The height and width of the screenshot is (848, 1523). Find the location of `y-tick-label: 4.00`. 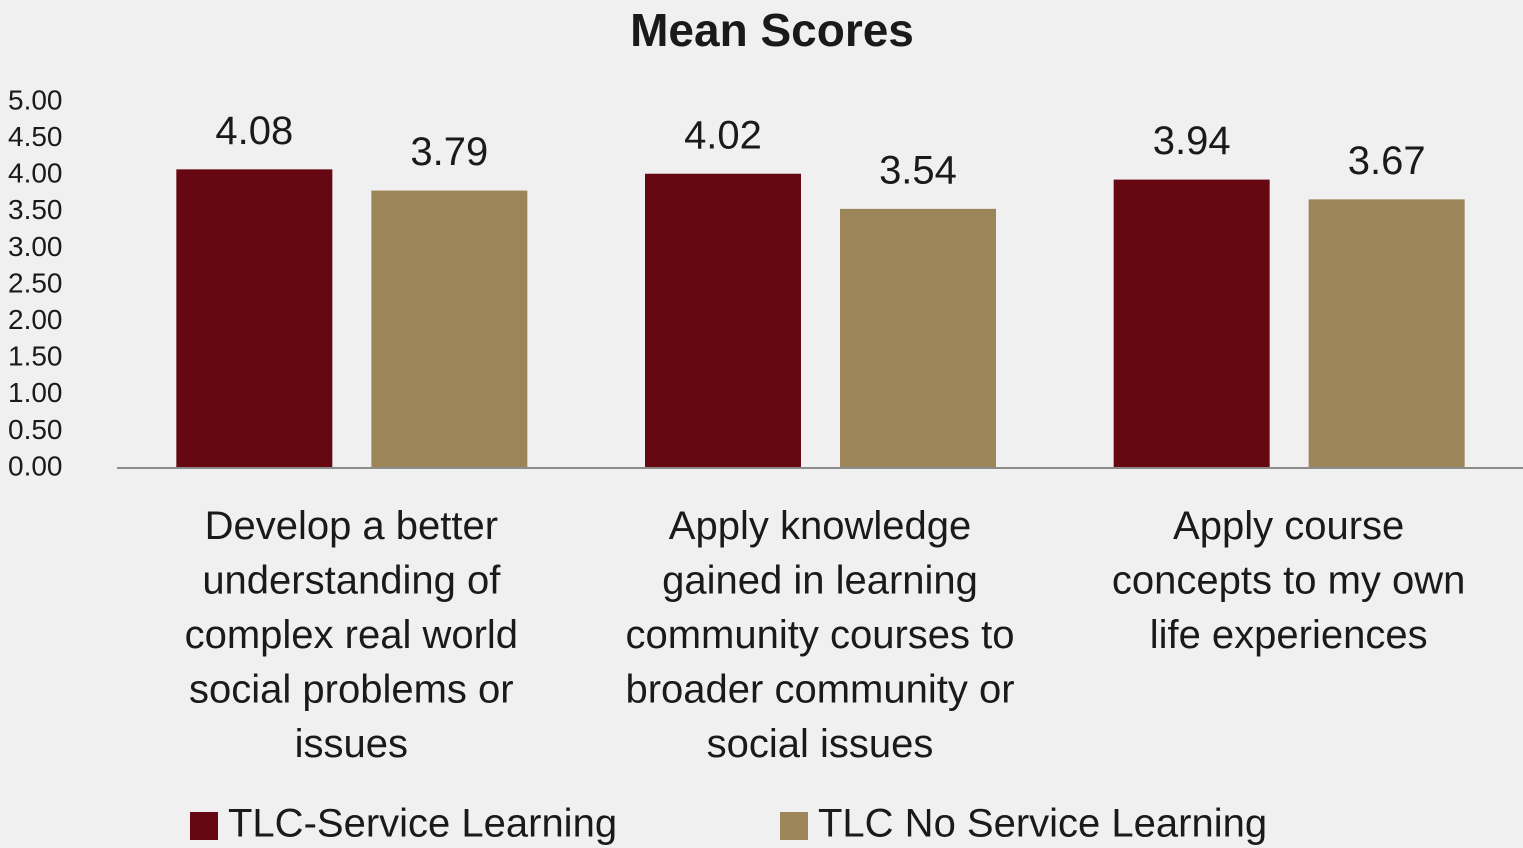

y-tick-label: 4.00 is located at coordinates (35, 173).